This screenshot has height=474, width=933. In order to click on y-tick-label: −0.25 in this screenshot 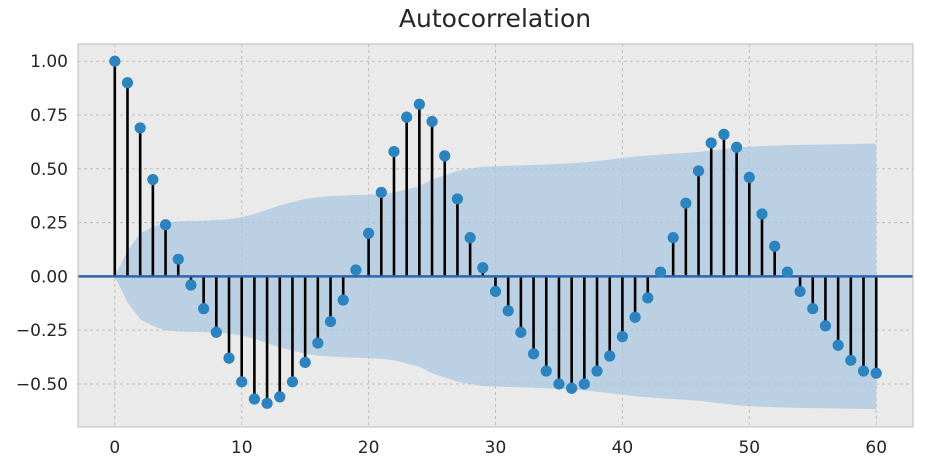, I will do `click(42, 331)`.